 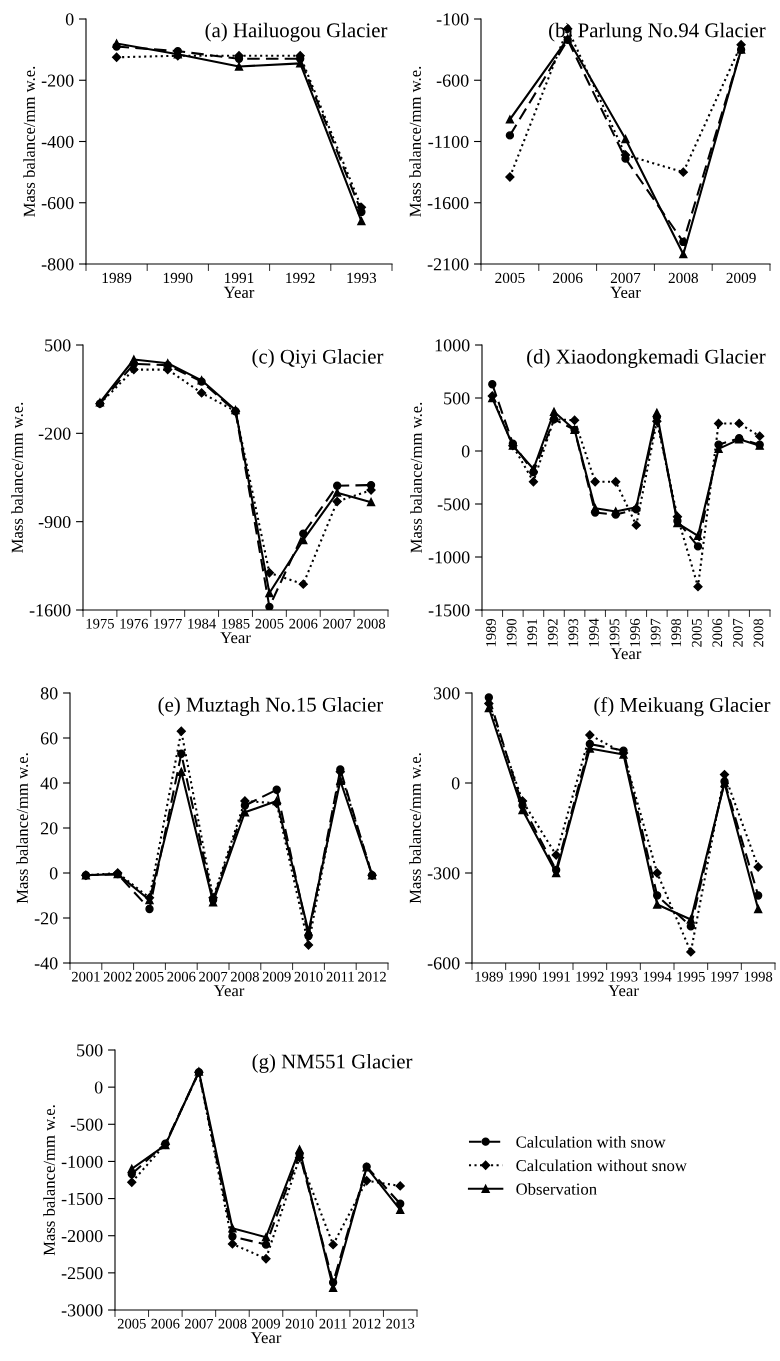 I want to click on y-tick-label: -2500, so click(x=82, y=1273).